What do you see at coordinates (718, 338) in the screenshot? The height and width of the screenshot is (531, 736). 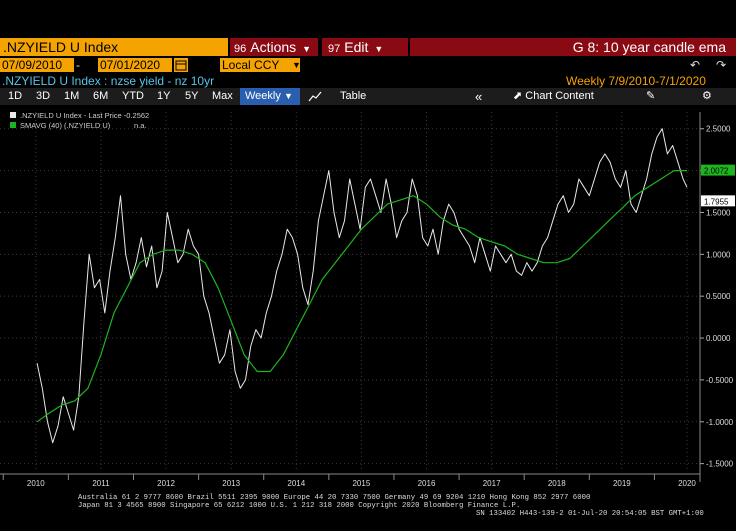 I see `y-tick-label: 0.0000` at bounding box center [718, 338].